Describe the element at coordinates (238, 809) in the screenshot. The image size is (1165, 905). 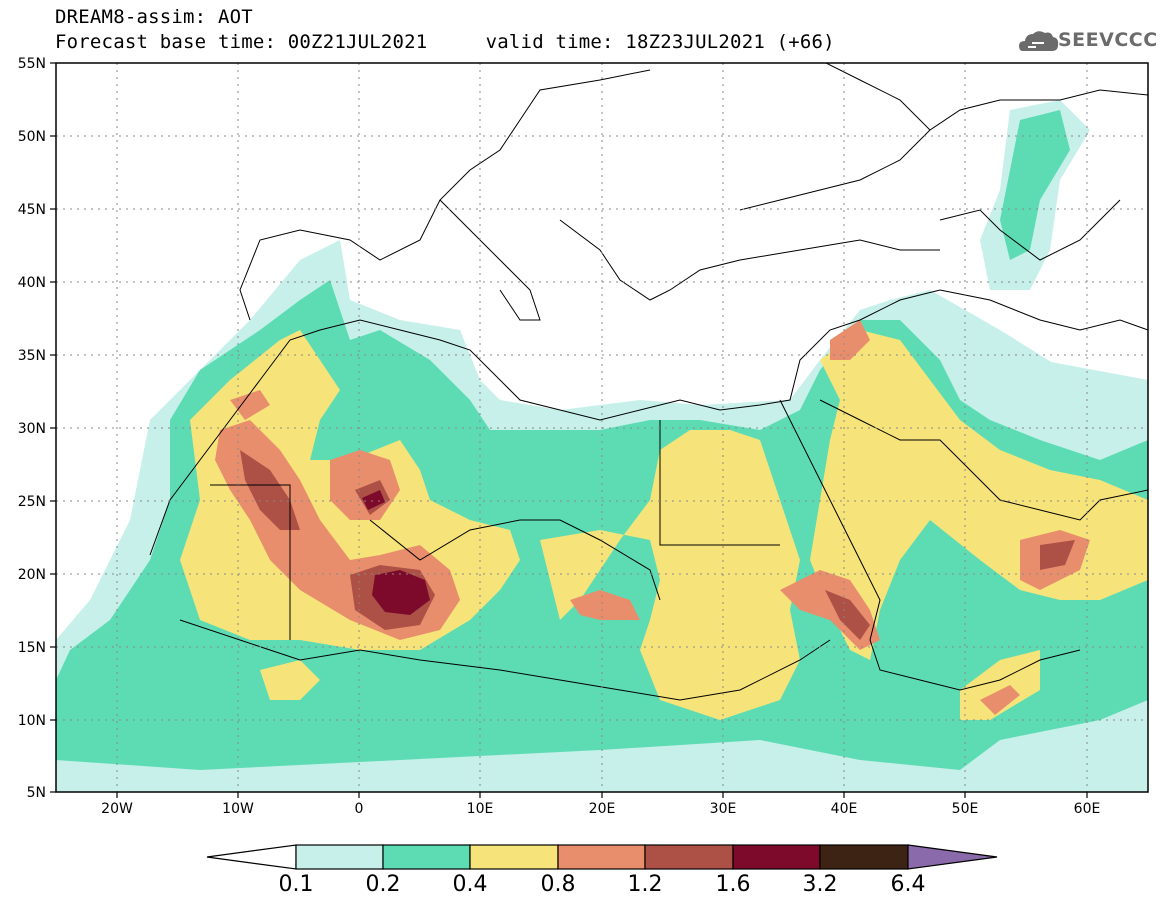
I see `lon-label: 10W` at that location.